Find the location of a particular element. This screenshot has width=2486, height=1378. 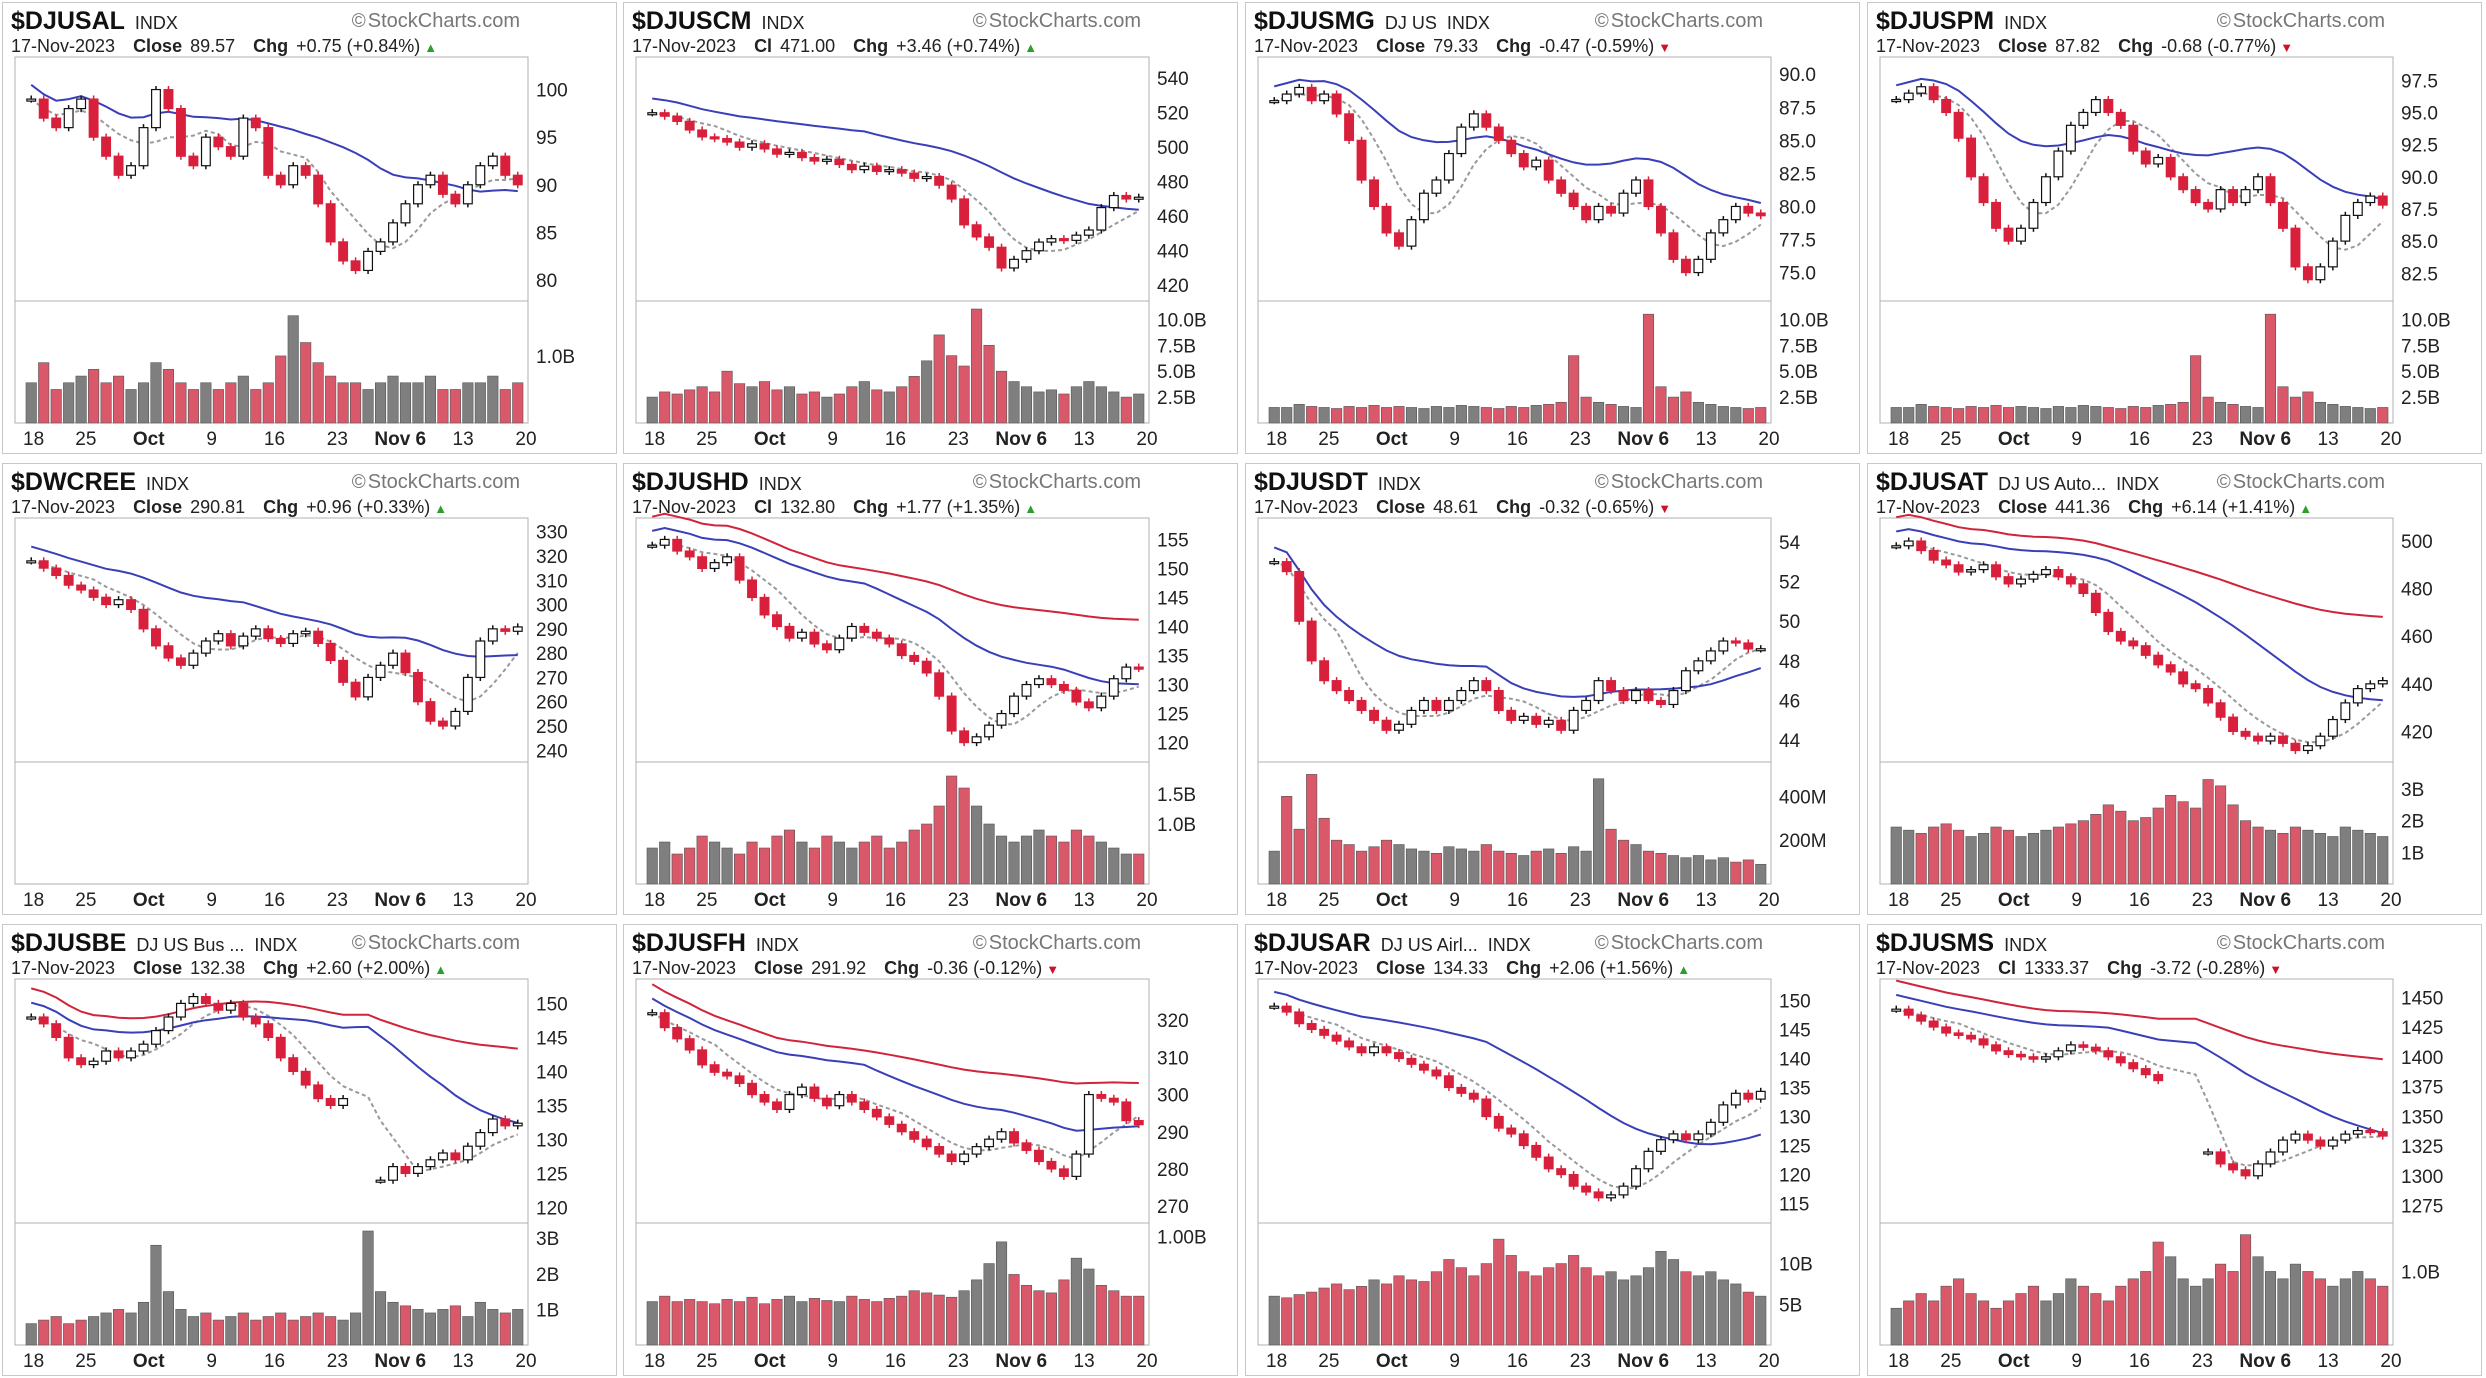

triangle-down-icon: ▼ is located at coordinates (1665, 508).